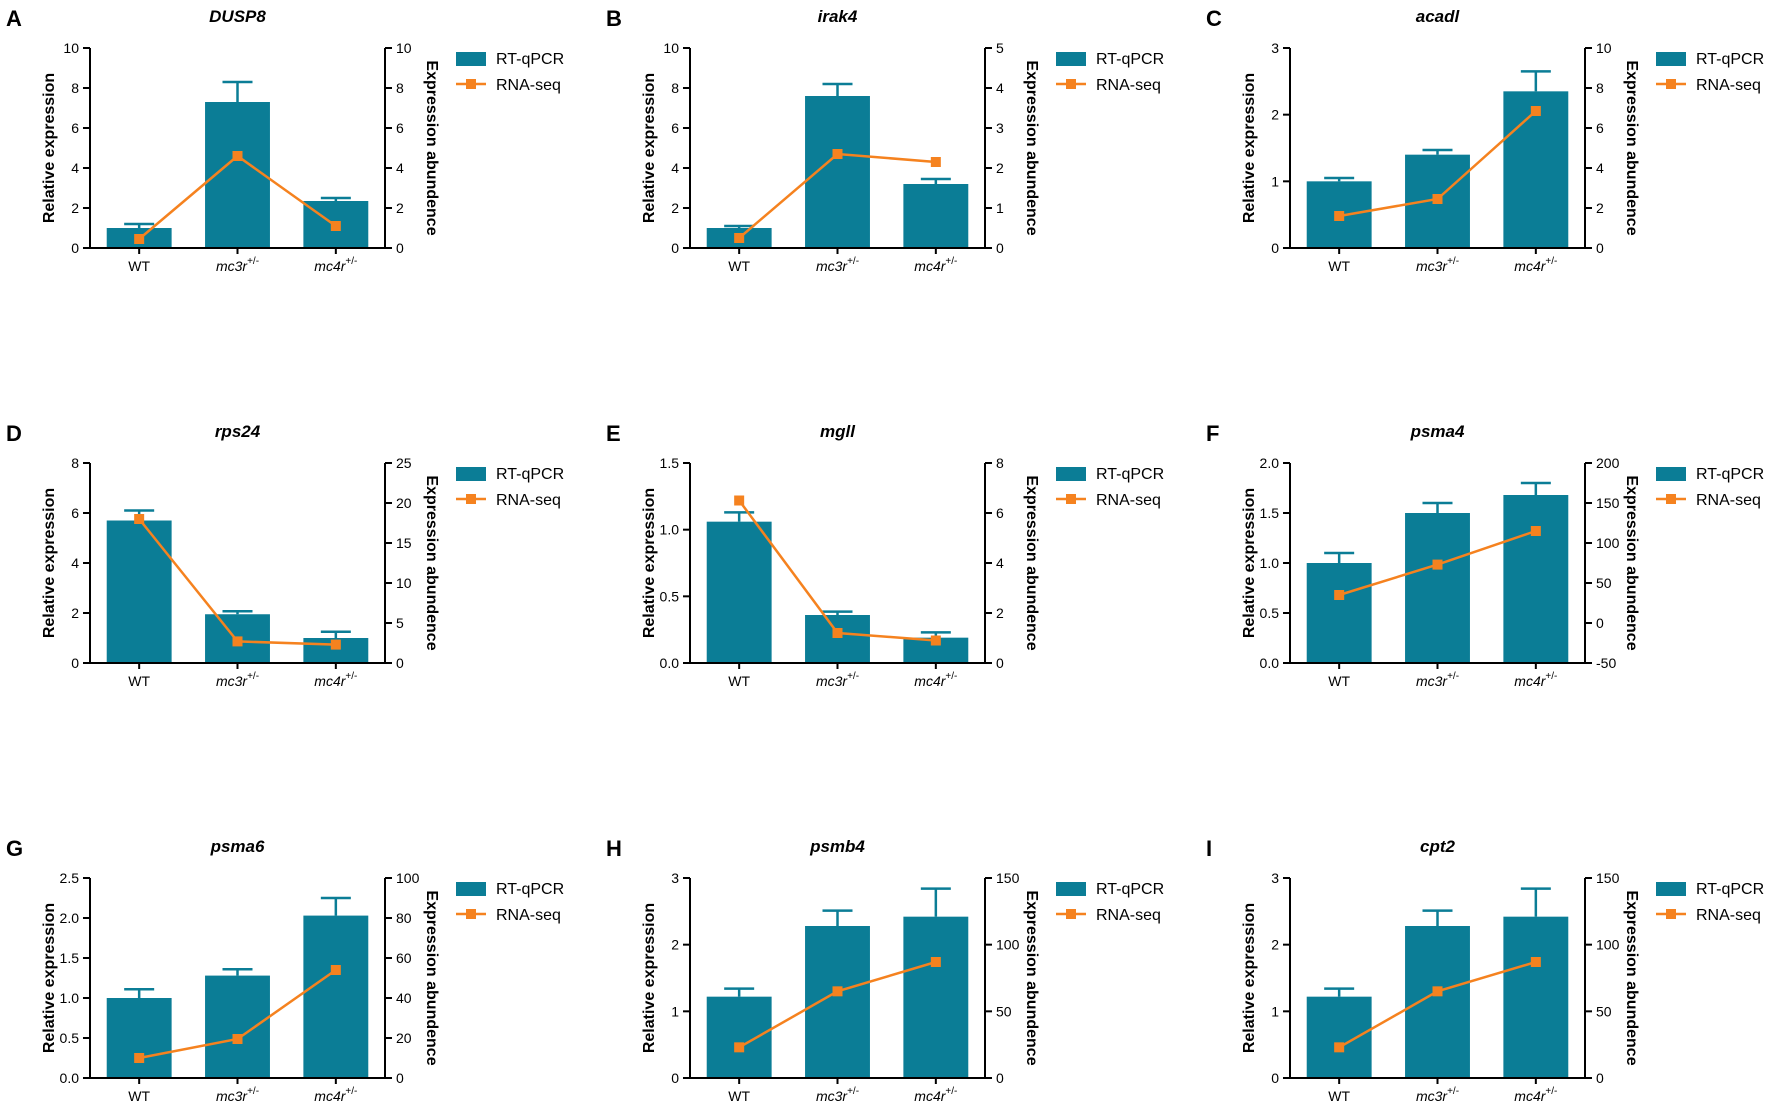  Describe the element at coordinates (70, 878) in the screenshot. I see `left-tick-label: 2.5` at that location.